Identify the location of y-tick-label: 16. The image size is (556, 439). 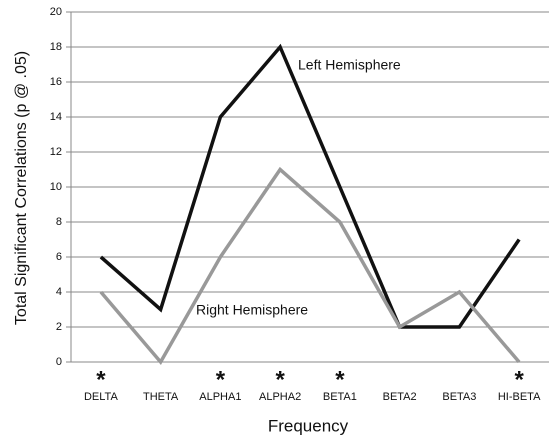
(56, 82).